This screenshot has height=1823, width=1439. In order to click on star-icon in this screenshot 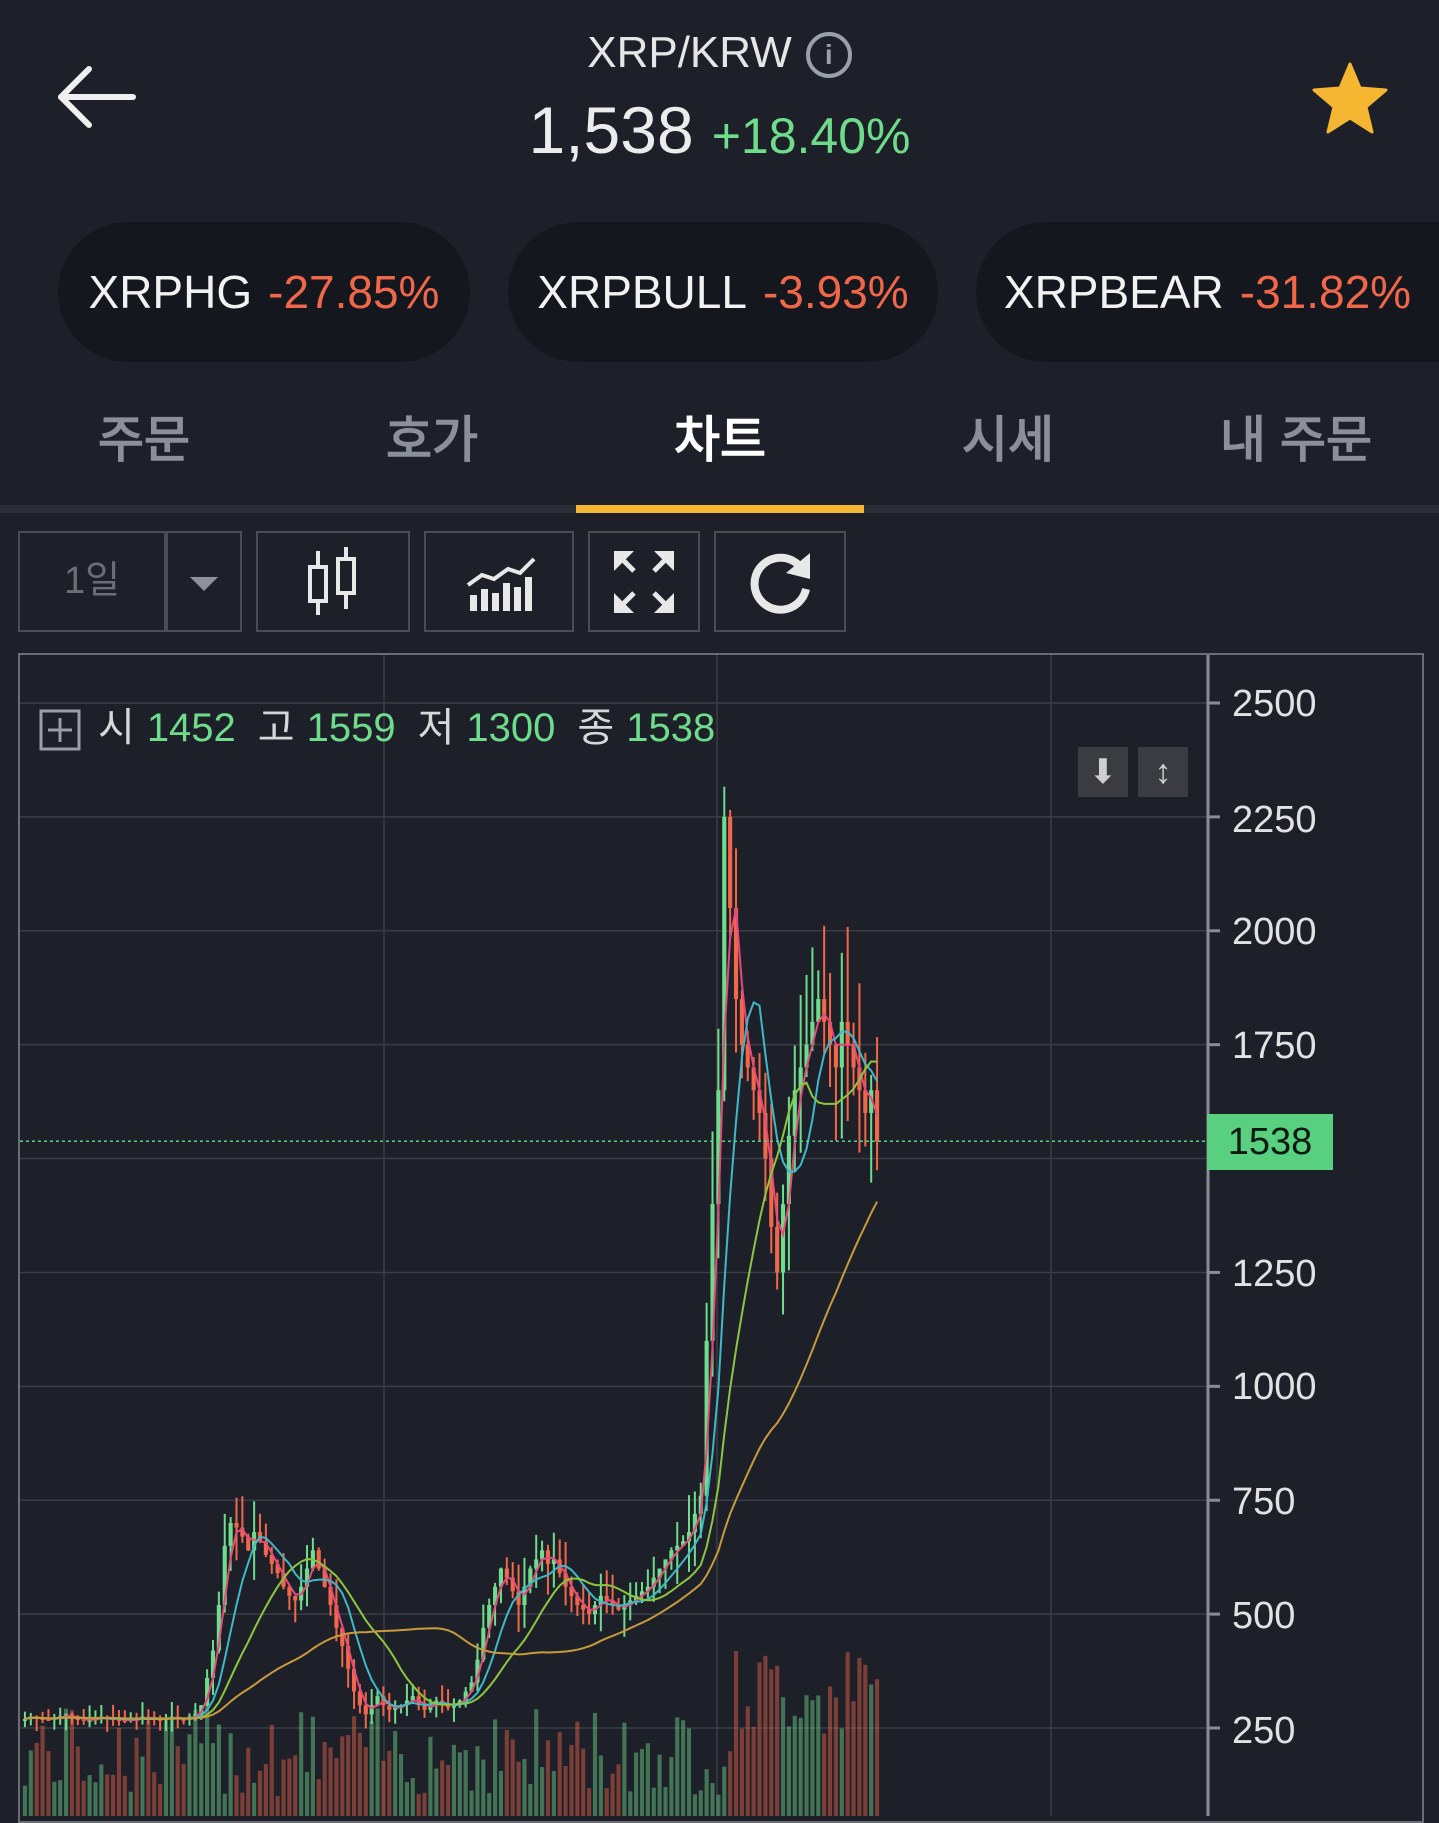, I will do `click(1350, 98)`.